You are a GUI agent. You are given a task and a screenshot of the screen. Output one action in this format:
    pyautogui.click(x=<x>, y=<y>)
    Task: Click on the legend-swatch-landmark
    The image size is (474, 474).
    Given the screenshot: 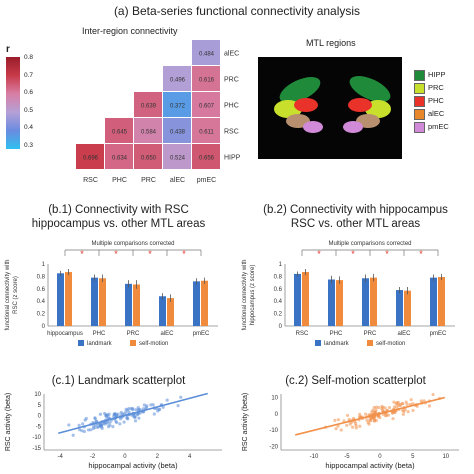 What is the action you would take?
    pyautogui.click(x=81, y=343)
    